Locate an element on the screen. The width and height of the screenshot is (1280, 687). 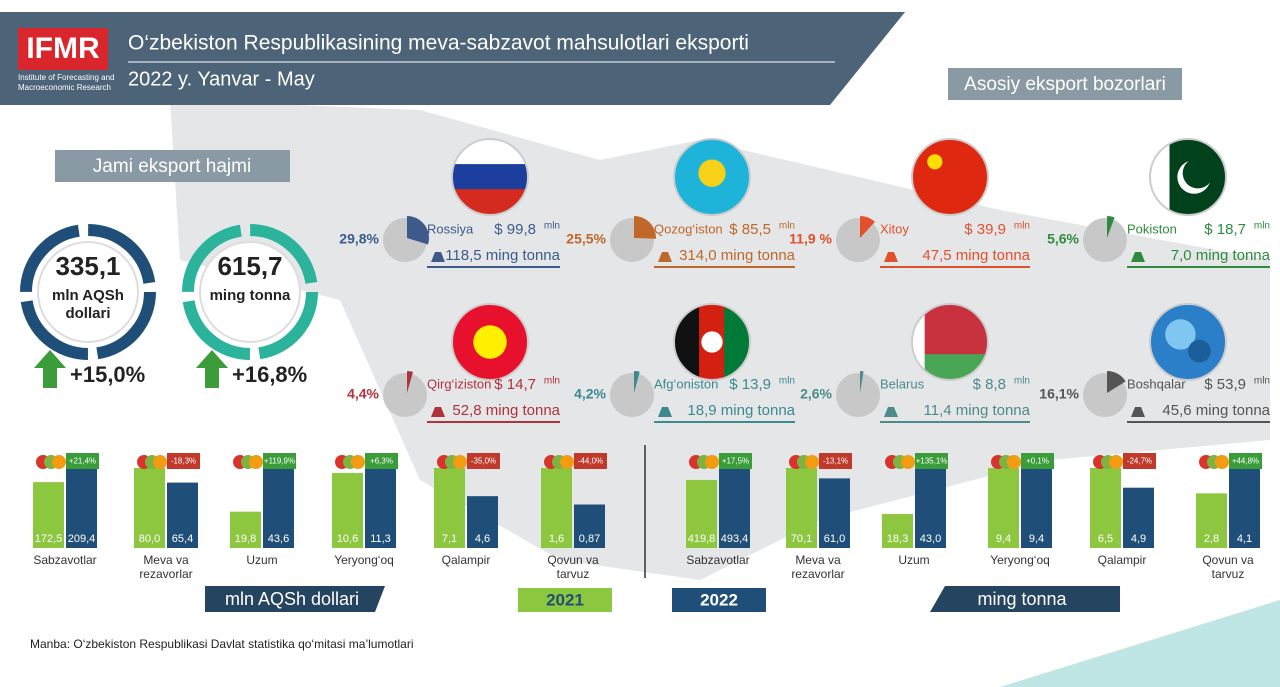
market-usd: $ 13,9 is located at coordinates (750, 384).